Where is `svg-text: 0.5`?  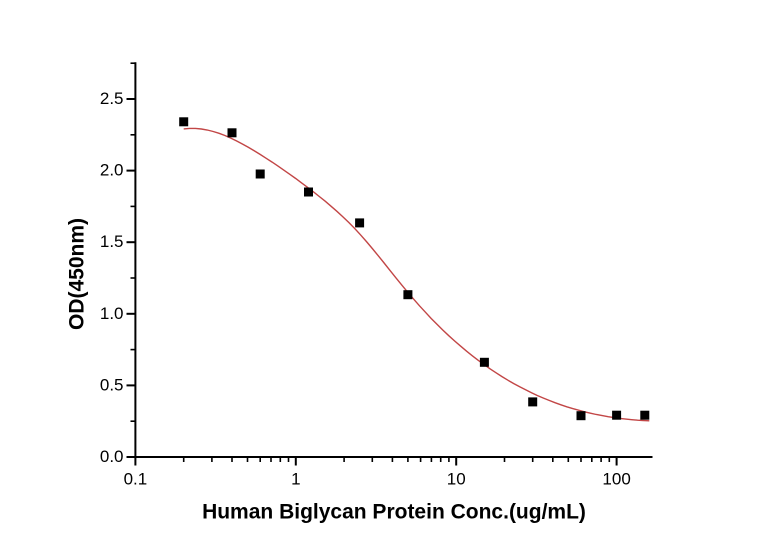 svg-text: 0.5 is located at coordinates (112, 384).